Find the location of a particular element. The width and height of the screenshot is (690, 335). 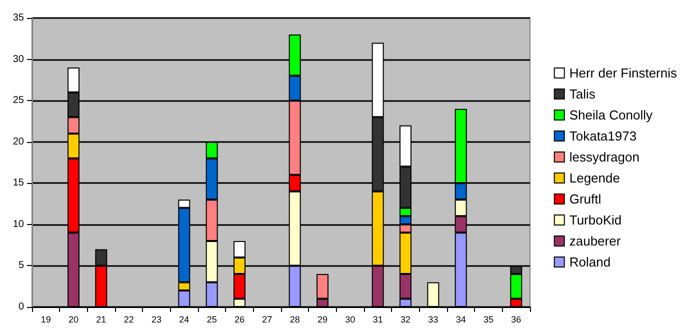

x-tick-label: 23 is located at coordinates (156, 319).